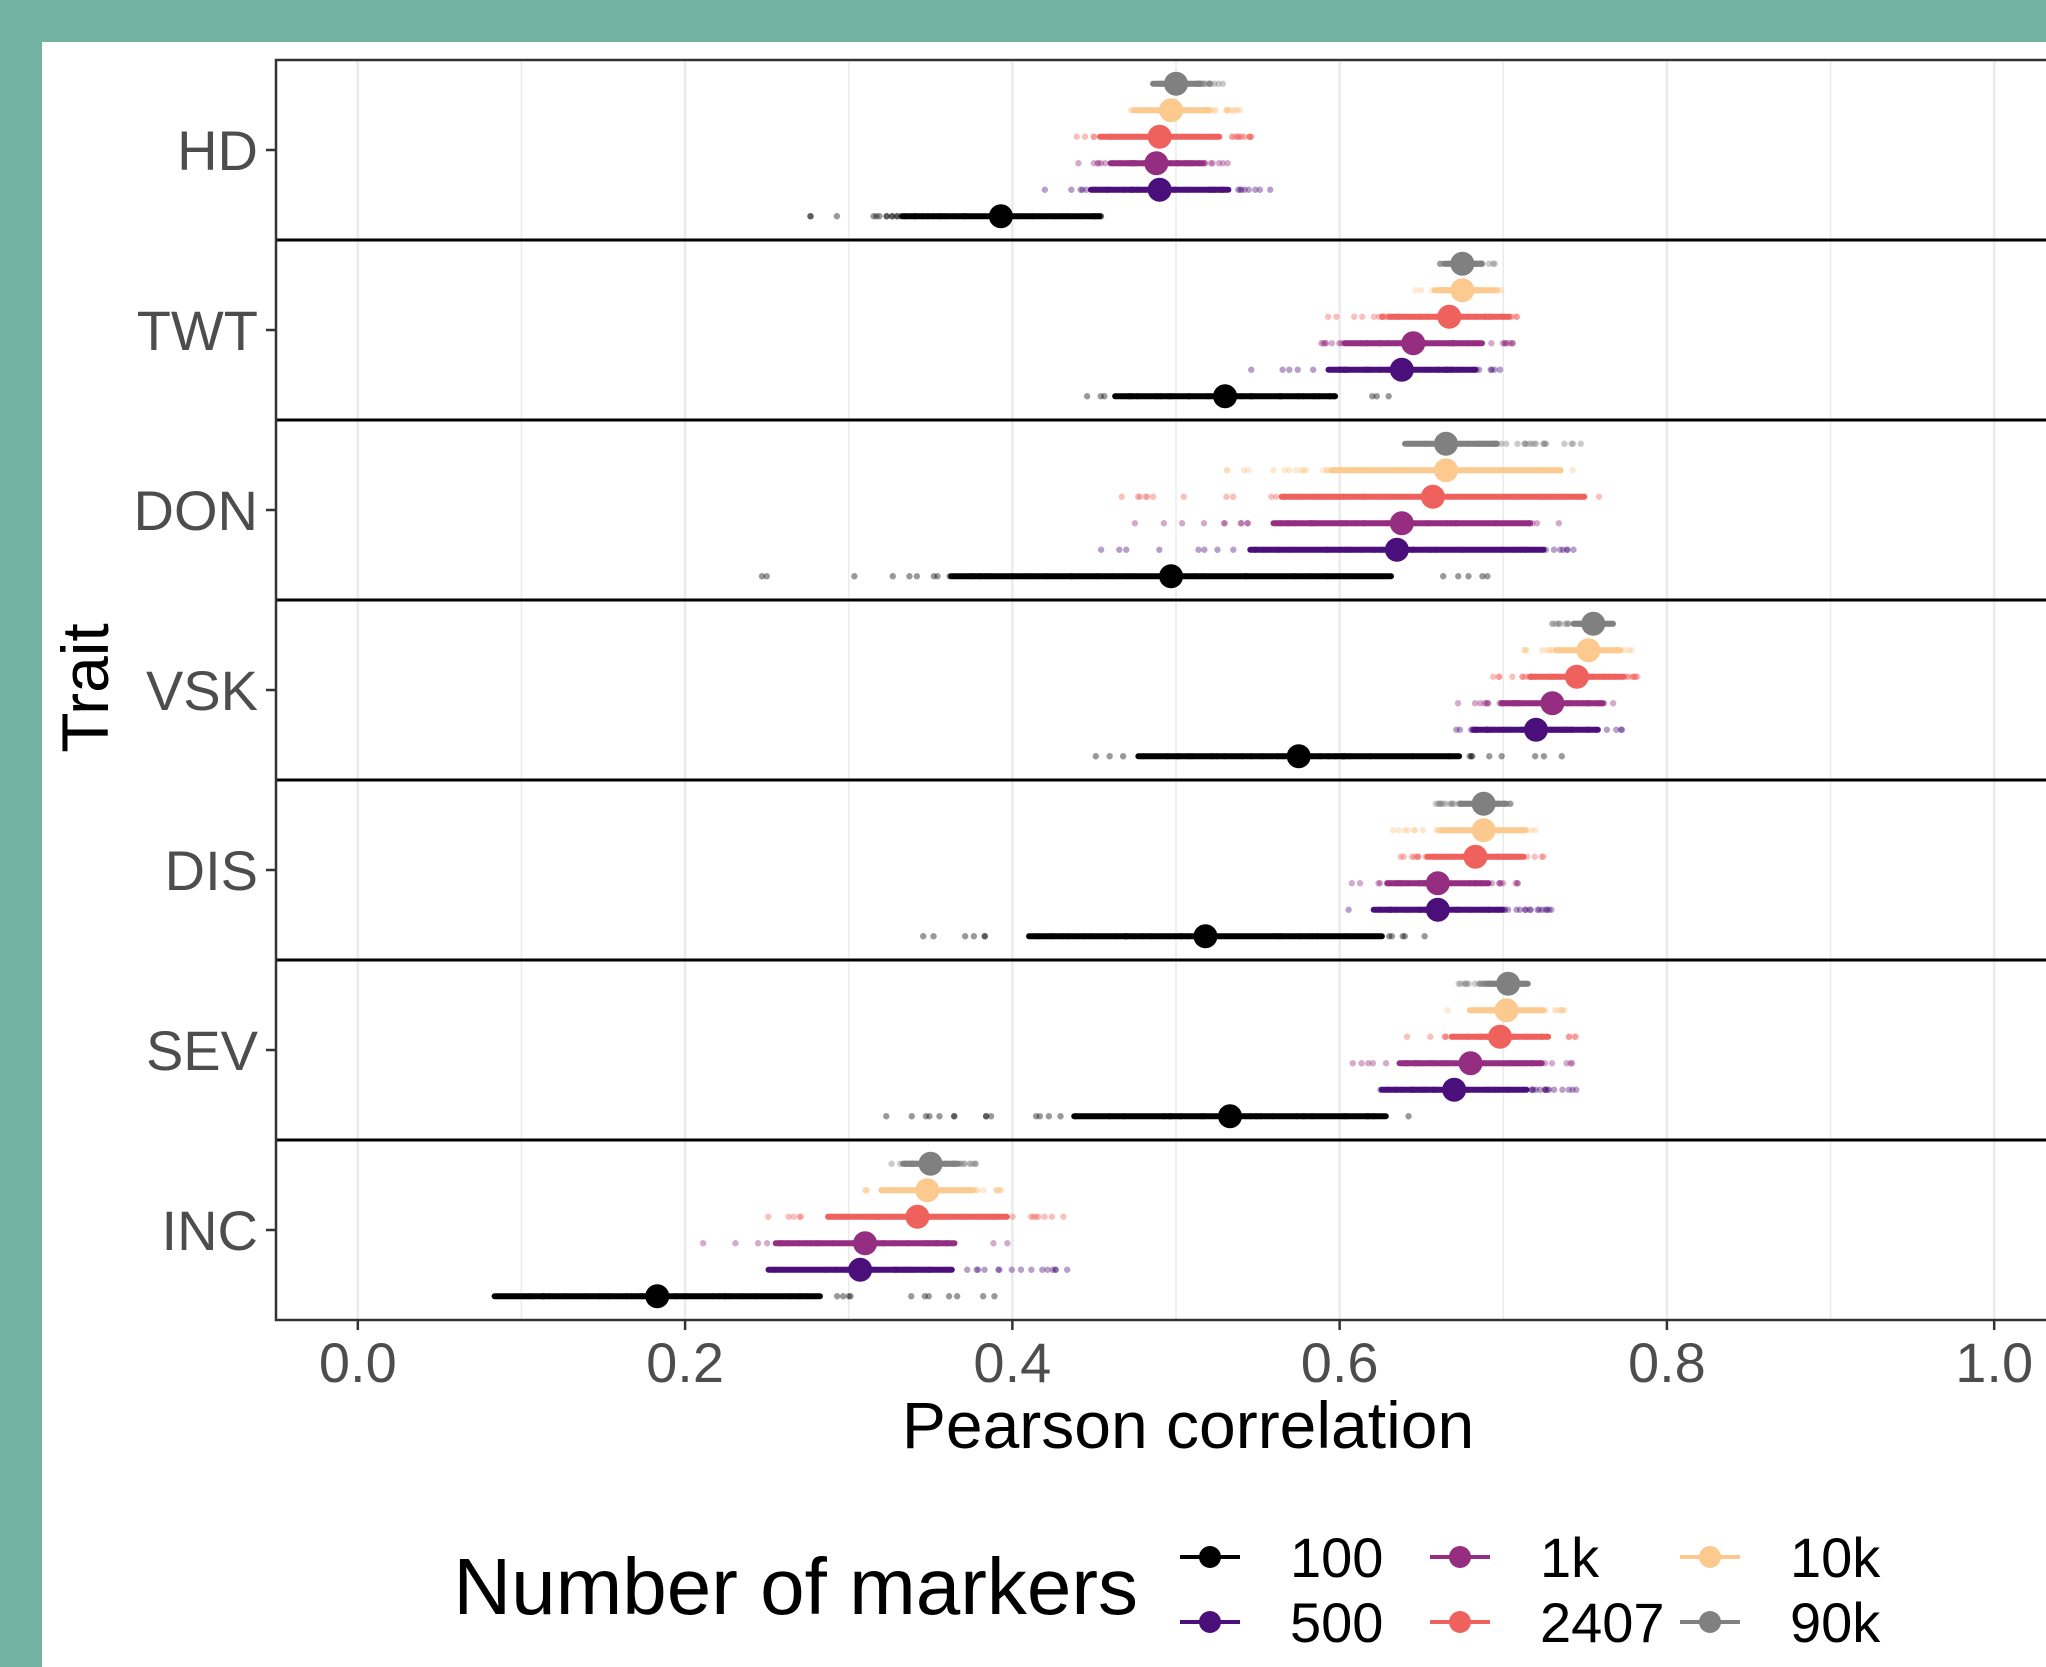 The width and height of the screenshot is (2046, 1667). I want to click on legend-label: 500, so click(1336, 1622).